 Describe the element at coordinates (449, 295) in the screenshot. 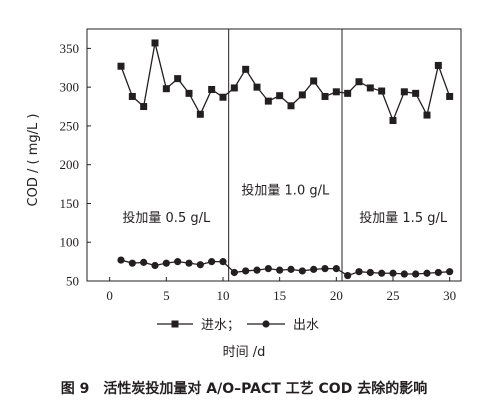

I see `x-tick-label: 30` at that location.